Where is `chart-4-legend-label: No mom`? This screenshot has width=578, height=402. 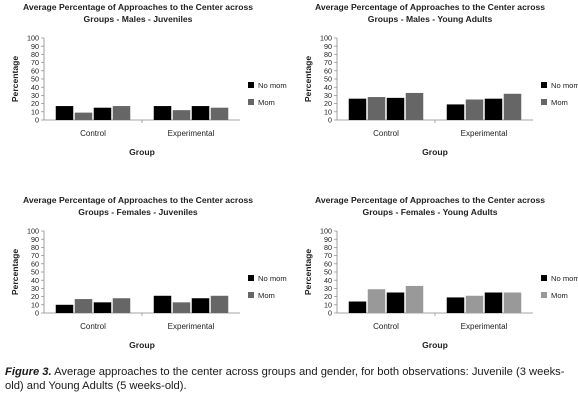 chart-4-legend-label: No mom is located at coordinates (564, 278).